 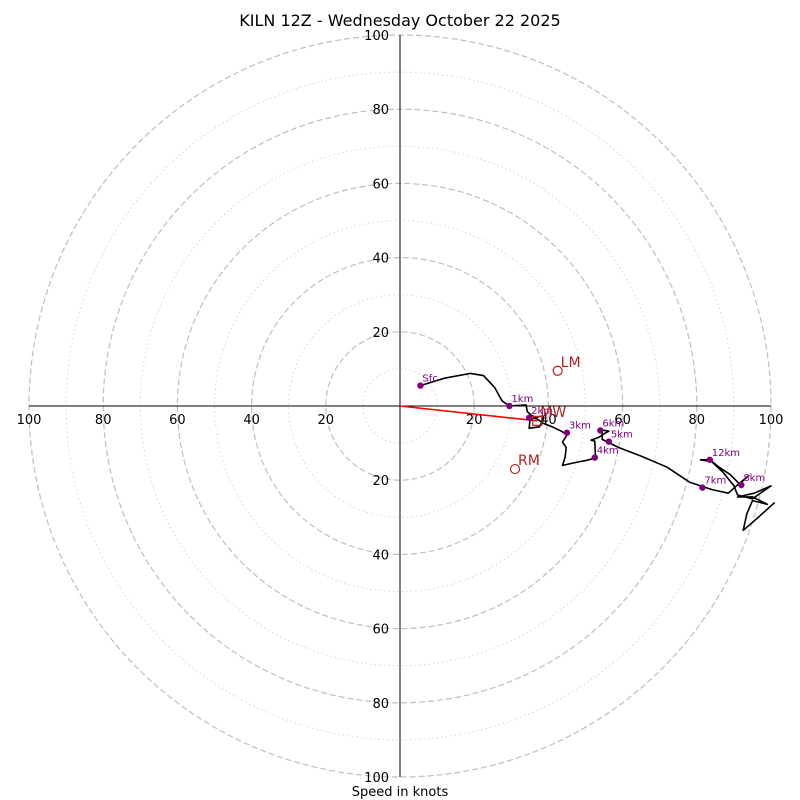 What do you see at coordinates (509, 406) in the screenshot?
I see `height-marker-1km` at bounding box center [509, 406].